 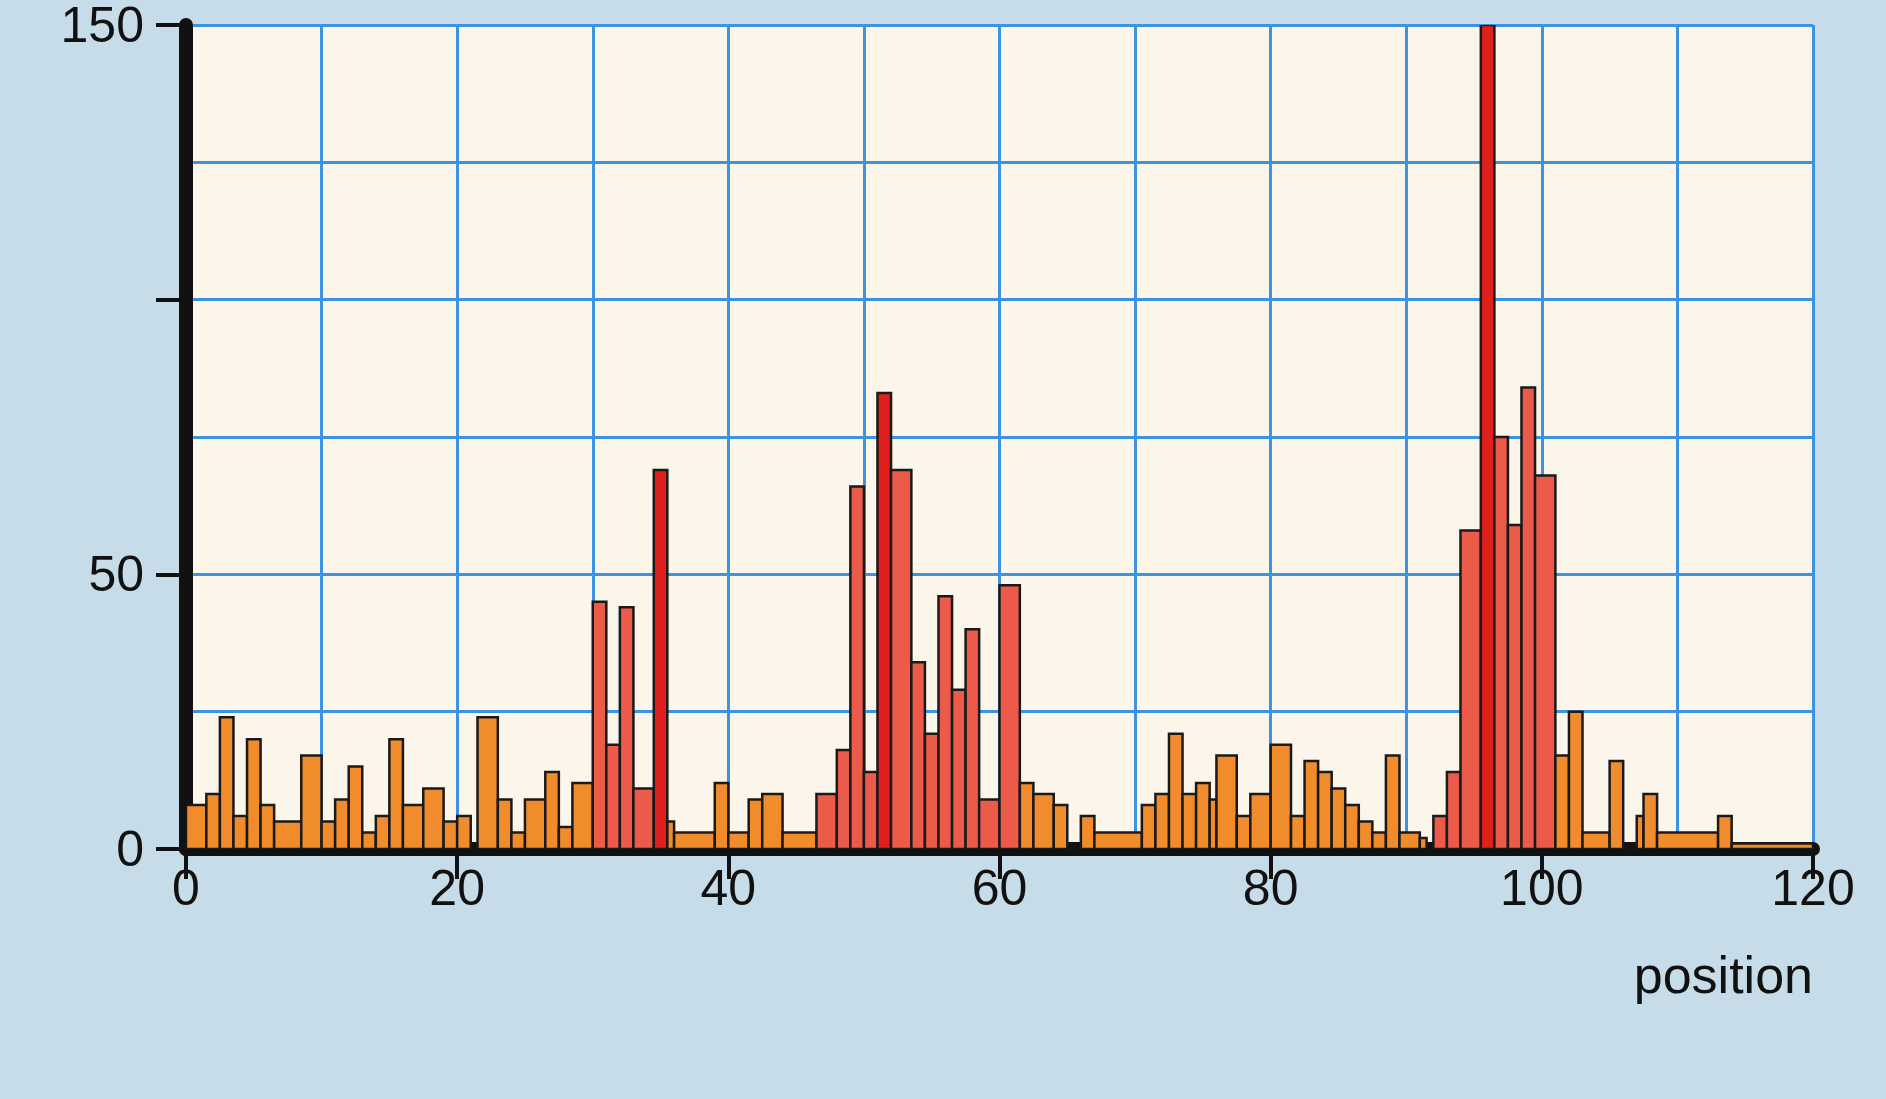 What do you see at coordinates (130, 849) in the screenshot?
I see `y-tick-label: 0` at bounding box center [130, 849].